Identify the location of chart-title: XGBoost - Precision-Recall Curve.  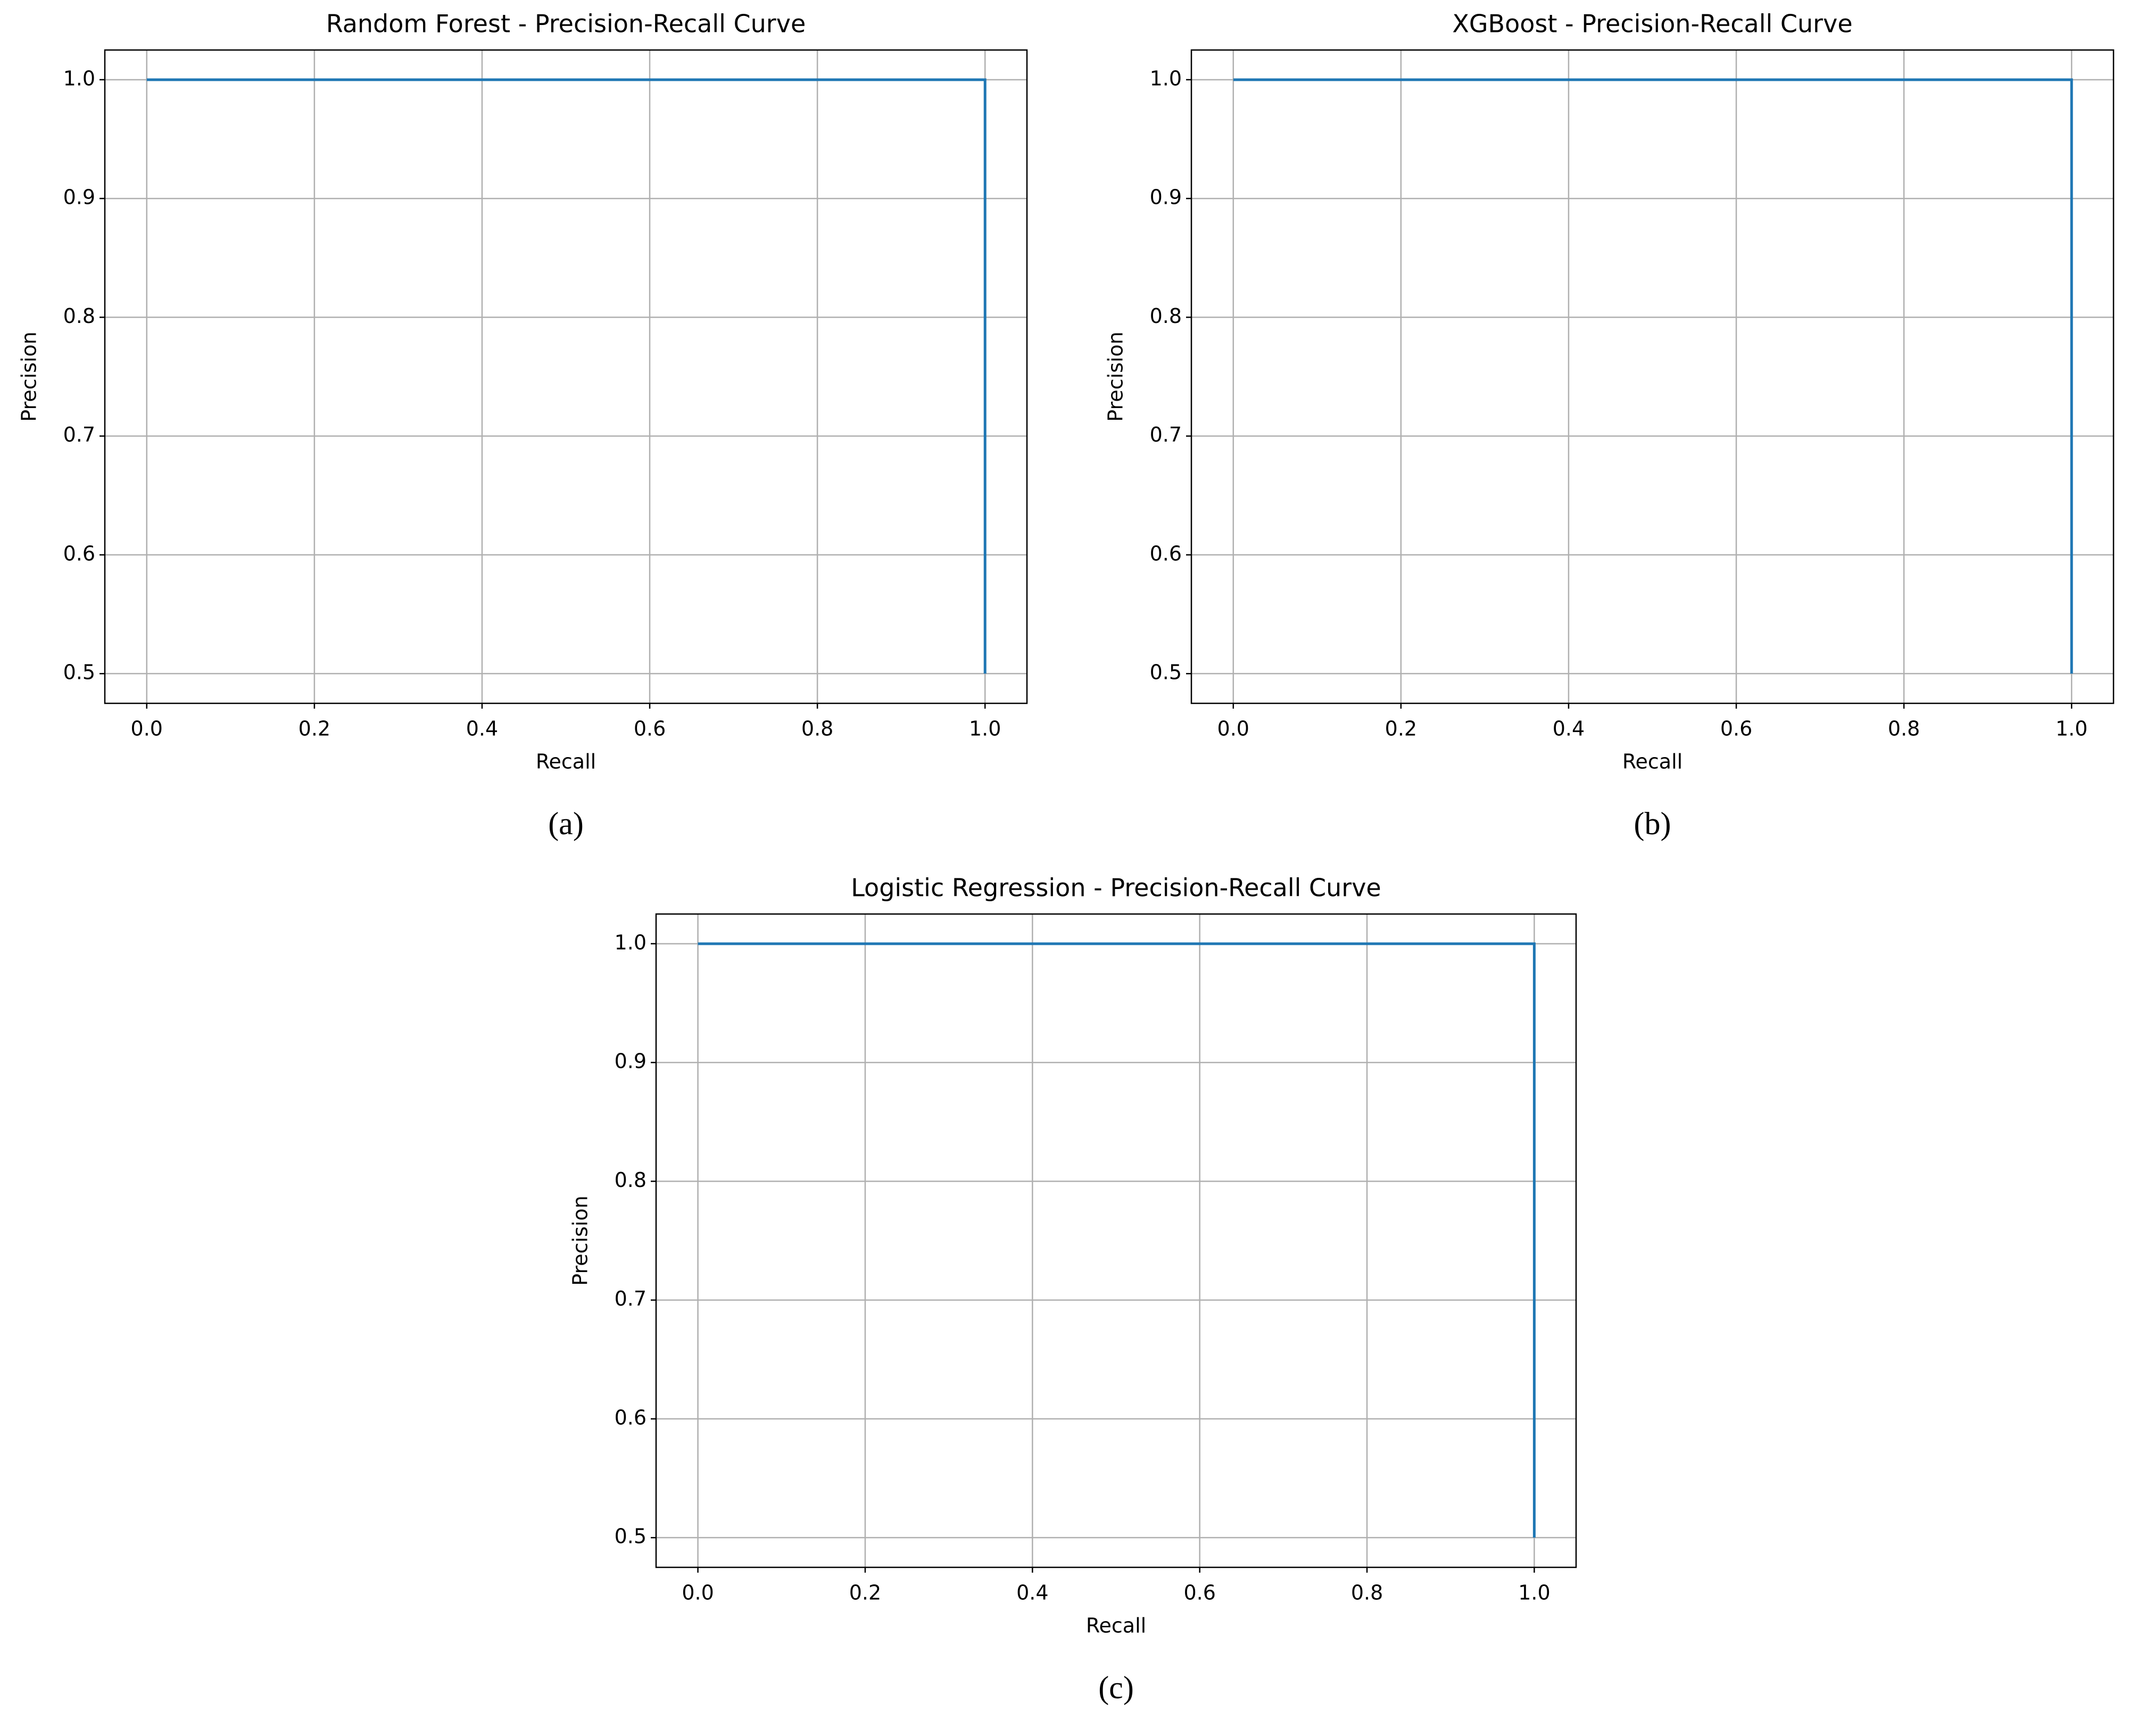
(1652, 24).